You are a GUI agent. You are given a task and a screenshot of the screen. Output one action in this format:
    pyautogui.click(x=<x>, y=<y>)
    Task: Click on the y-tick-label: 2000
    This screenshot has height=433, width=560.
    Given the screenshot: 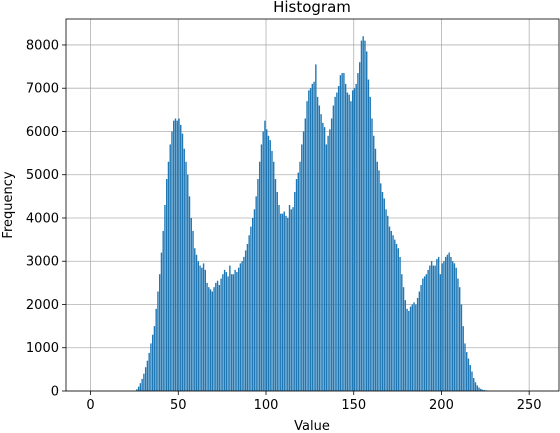 What is the action you would take?
    pyautogui.click(x=42, y=305)
    